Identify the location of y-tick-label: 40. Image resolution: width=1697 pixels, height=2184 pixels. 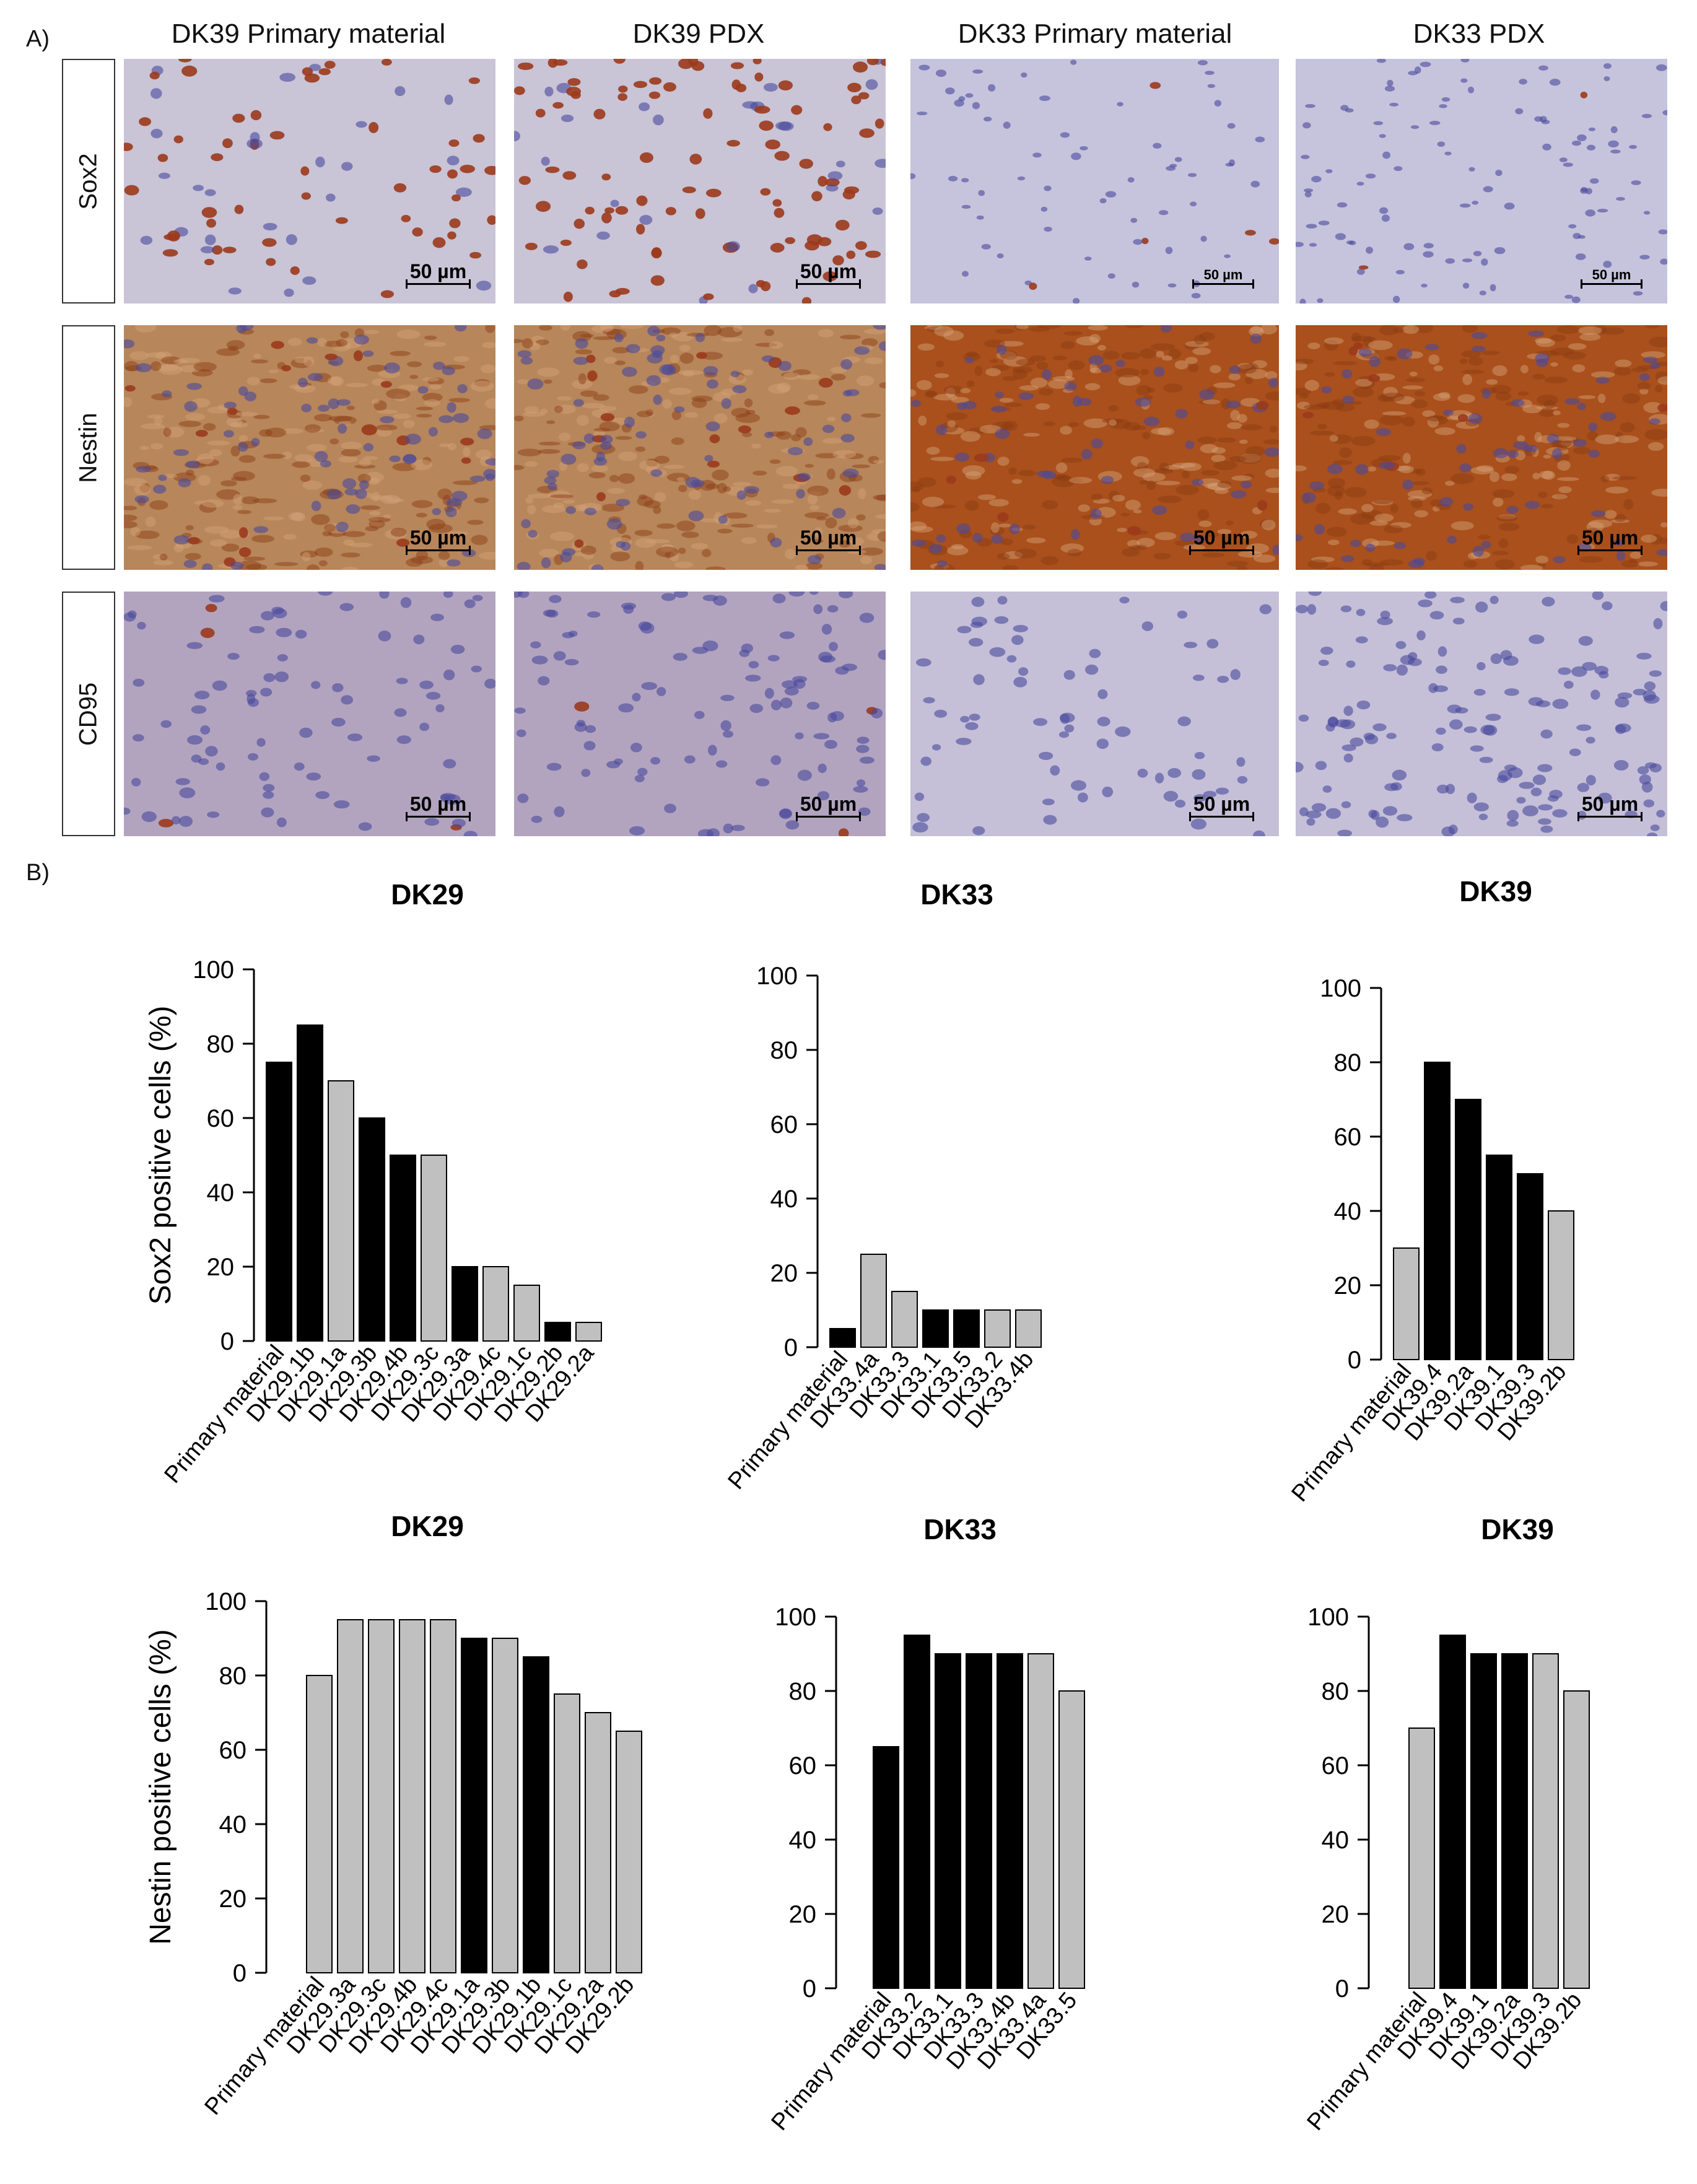
(1336, 1841).